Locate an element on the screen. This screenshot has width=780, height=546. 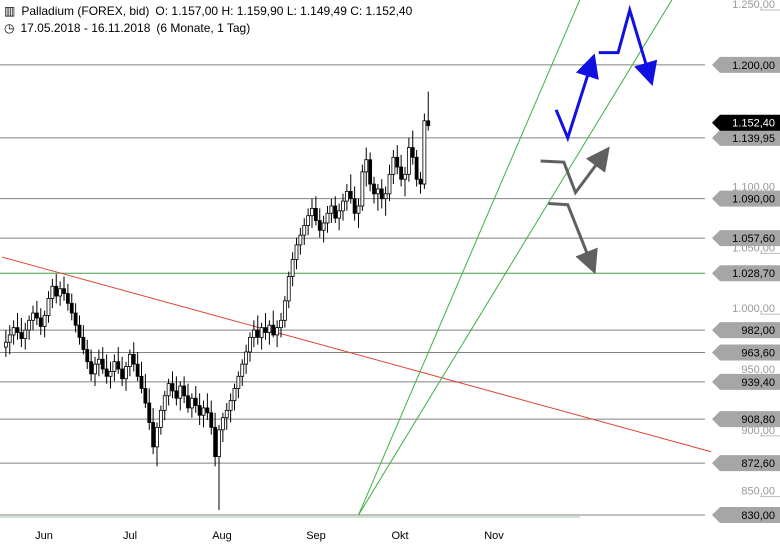
level-tag: 908,80 is located at coordinates (746, 419).